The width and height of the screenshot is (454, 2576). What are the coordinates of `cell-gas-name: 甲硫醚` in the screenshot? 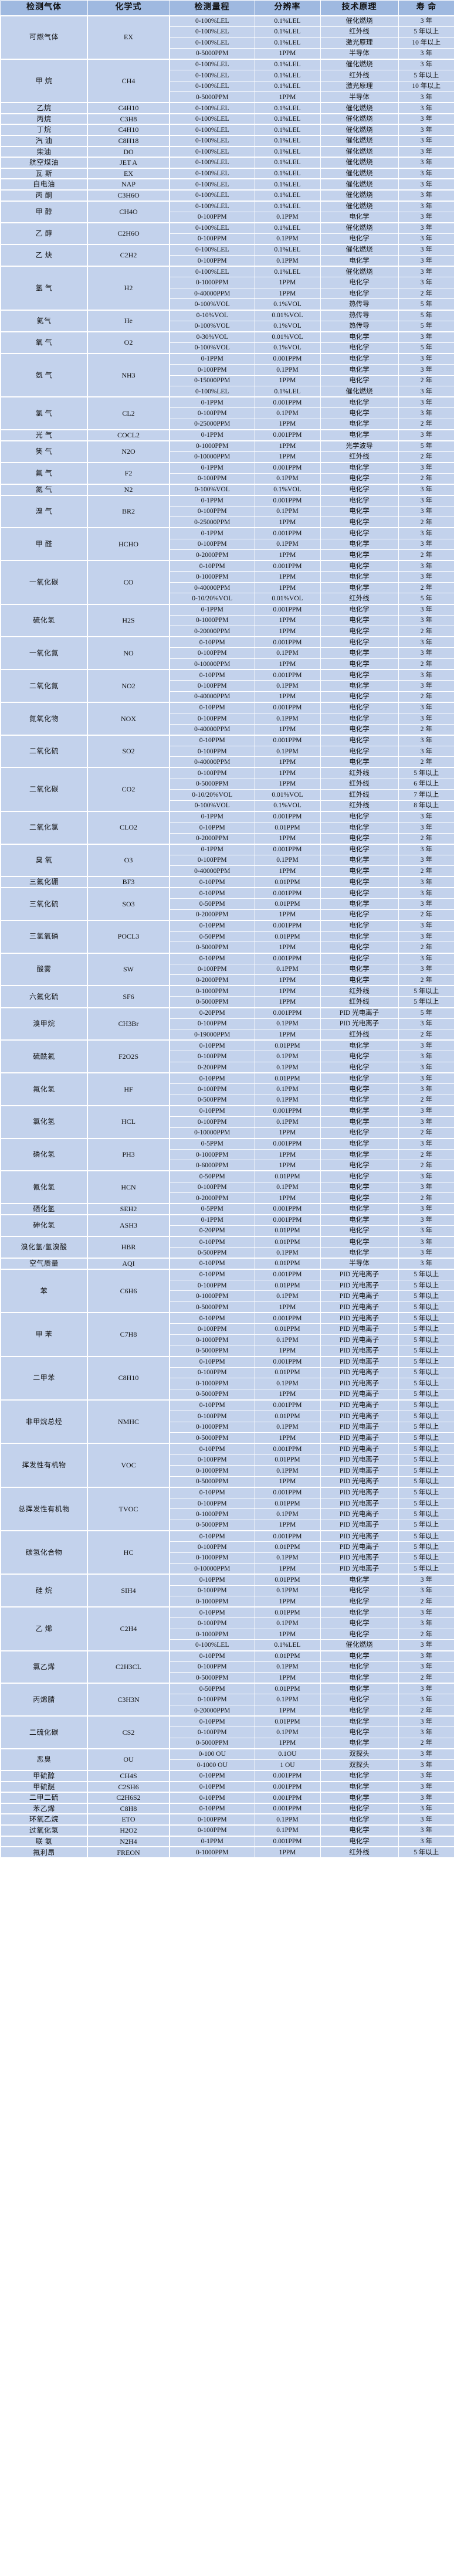 It's located at (44, 1787).